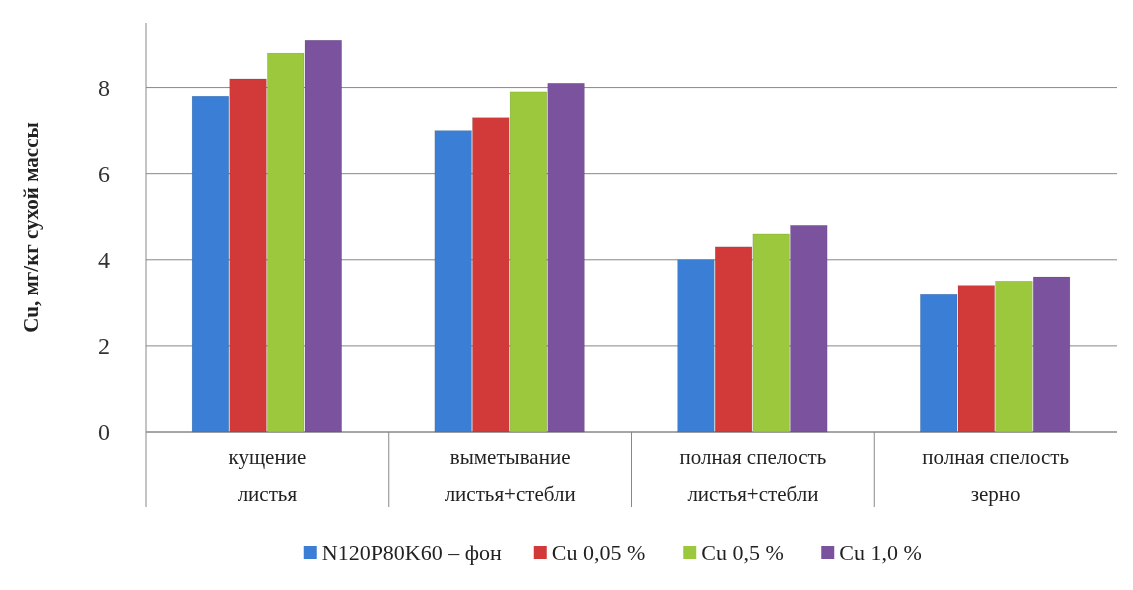 Image resolution: width=1133 pixels, height=590 pixels. What do you see at coordinates (742, 552) in the screenshot?
I see `legend-label: Cu 0,5 %` at bounding box center [742, 552].